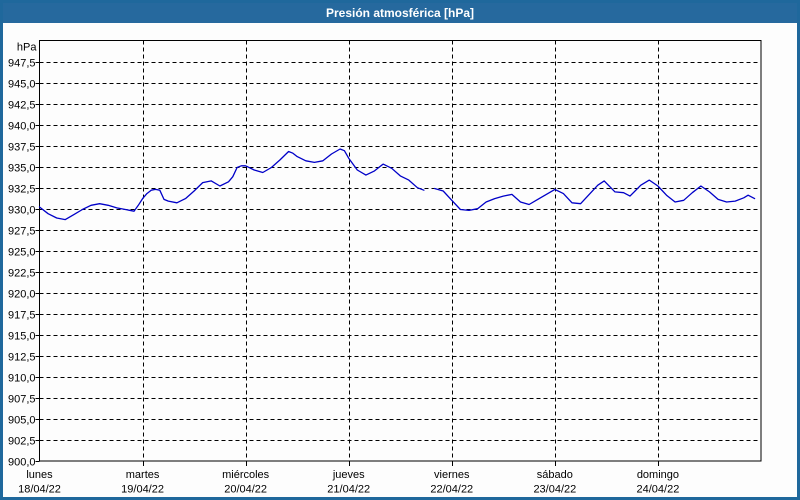 The height and width of the screenshot is (500, 800). I want to click on title-bar: Presión atmosférica [hPa], so click(400, 13).